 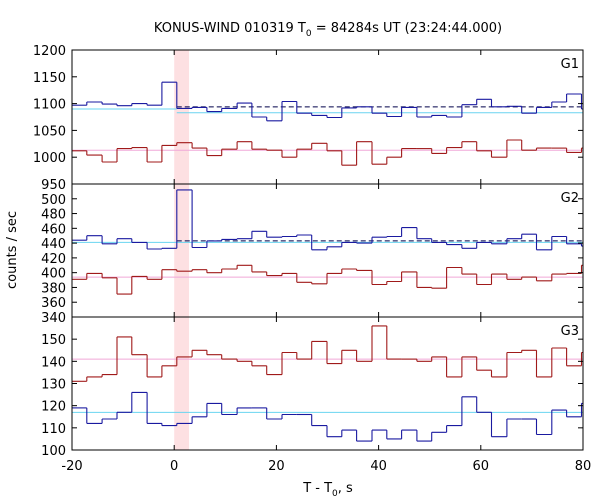 What do you see at coordinates (182, 117) in the screenshot?
I see `highlight-band-g1` at bounding box center [182, 117].